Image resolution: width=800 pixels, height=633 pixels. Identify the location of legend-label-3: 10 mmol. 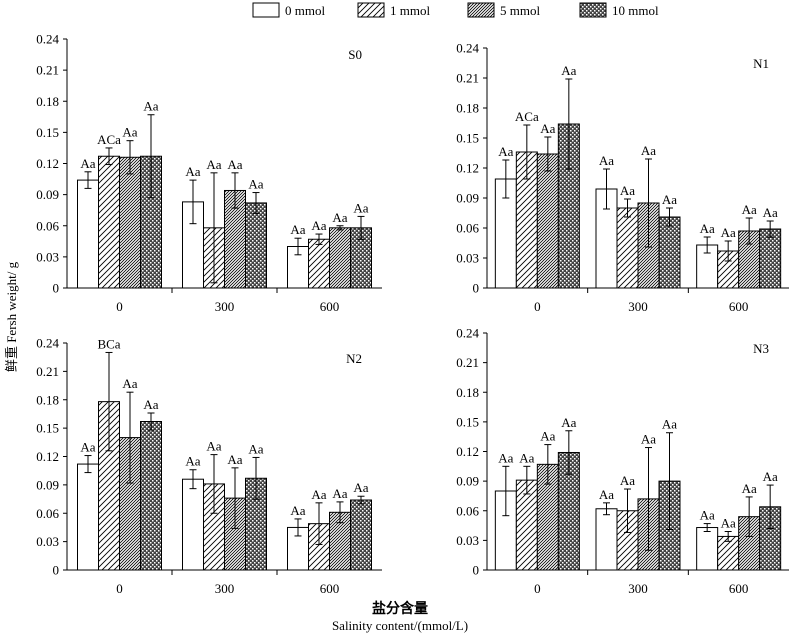
(635, 10).